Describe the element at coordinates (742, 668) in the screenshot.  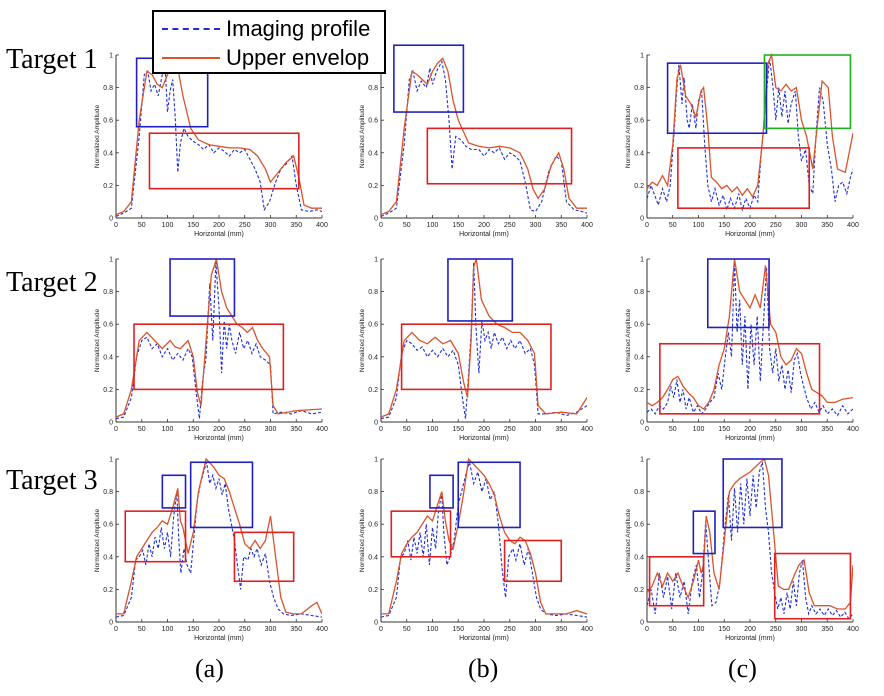
I see `column-label-c: (c)` at that location.